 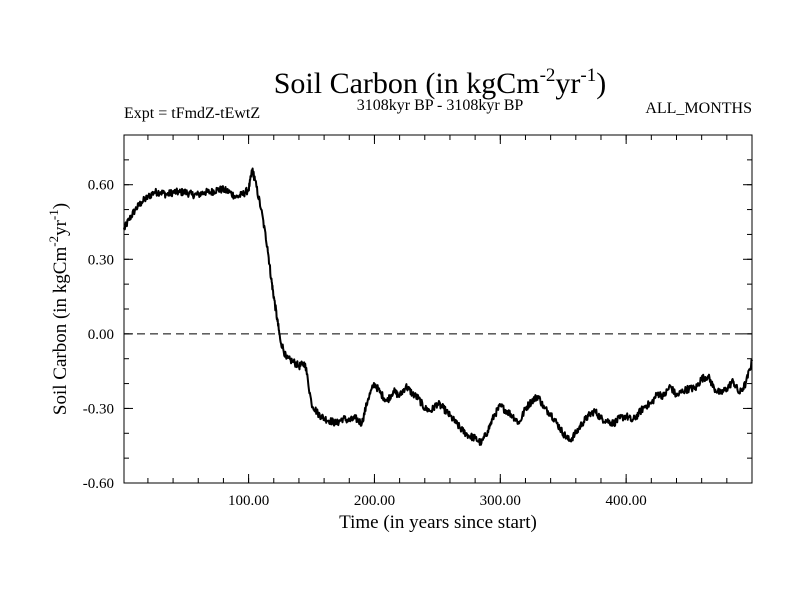 I want to click on x-tick-label: 200.00, so click(x=374, y=501).